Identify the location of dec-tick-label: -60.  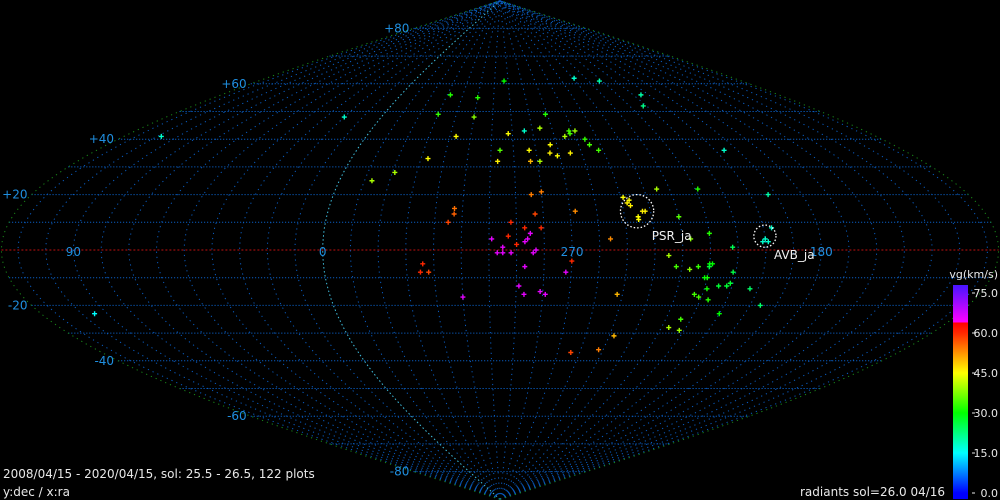
(237, 416).